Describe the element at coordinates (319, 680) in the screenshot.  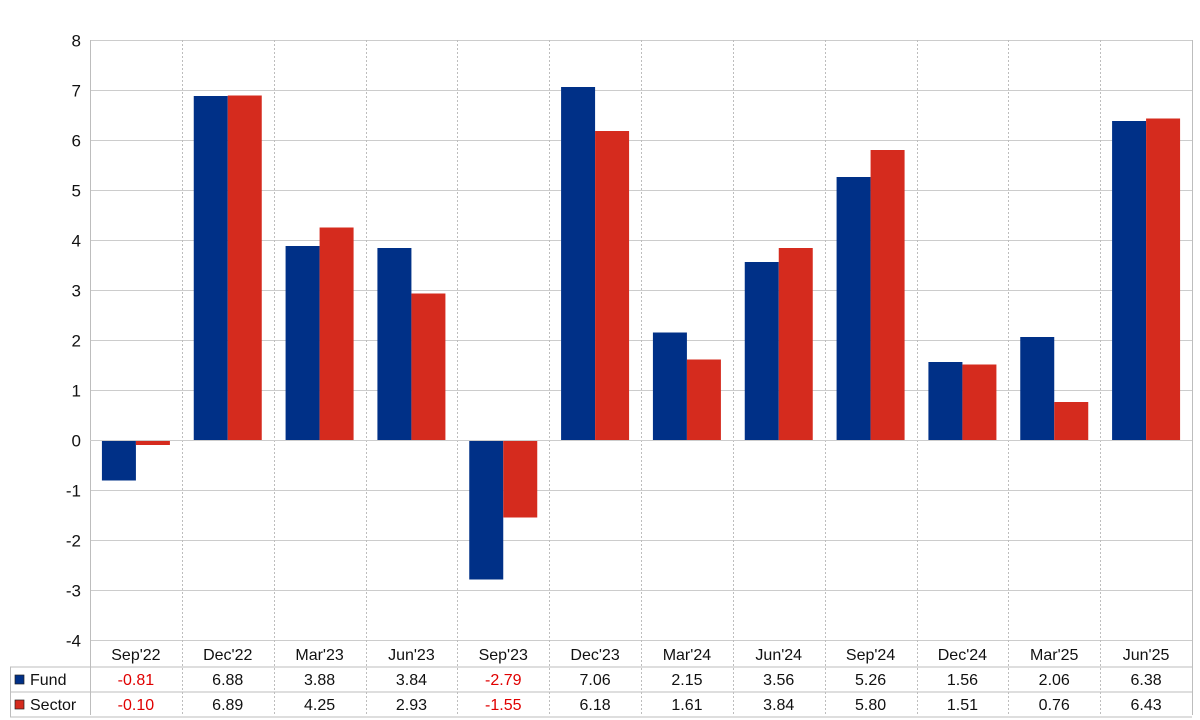
I see `data-label-fund: 3.88` at that location.